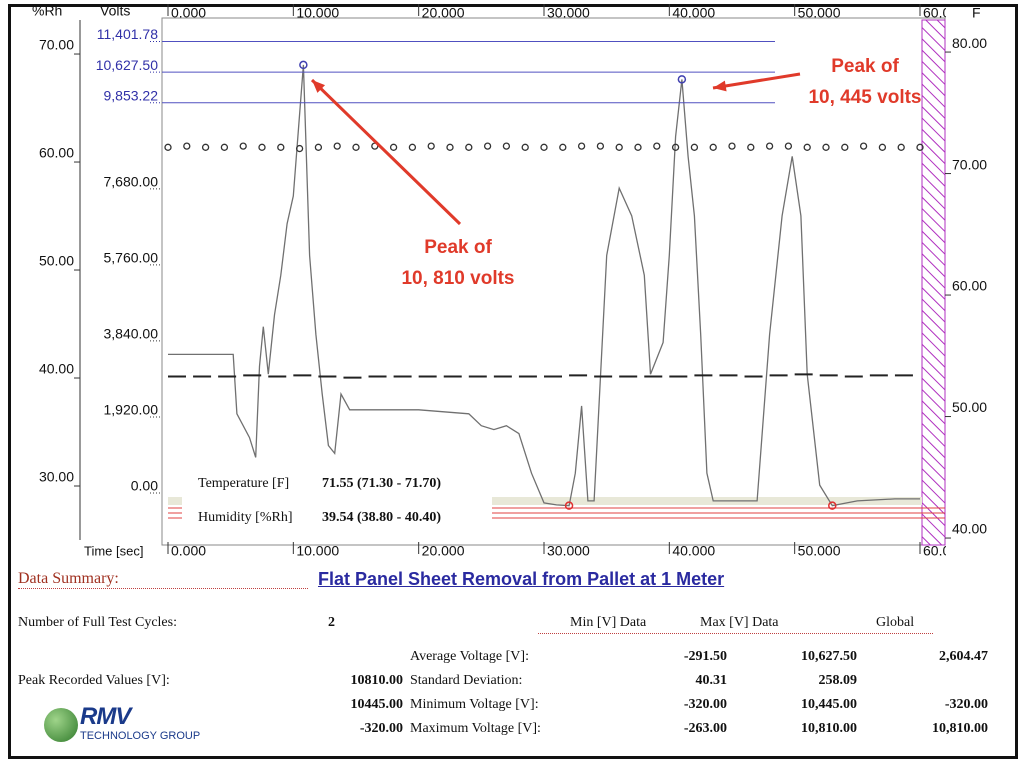 The image size is (1024, 761). Describe the element at coordinates (131, 182) in the screenshot. I see `y-tick-label: 7,680.00` at that location.